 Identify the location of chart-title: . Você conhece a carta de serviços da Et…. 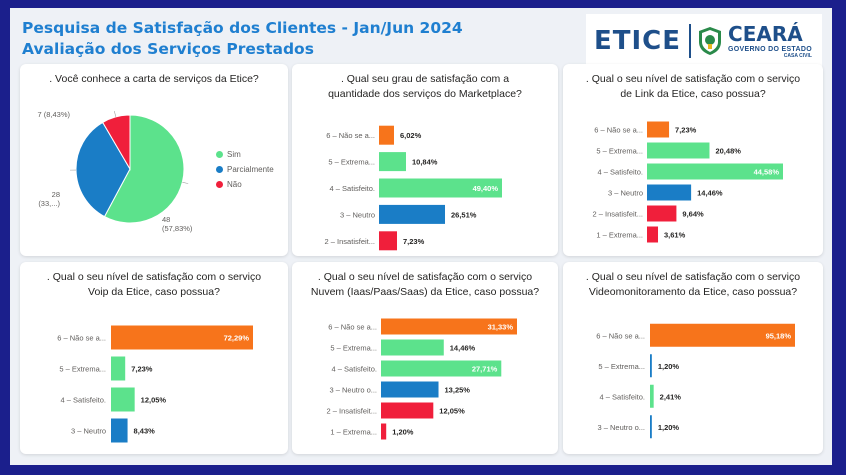
(154, 79).